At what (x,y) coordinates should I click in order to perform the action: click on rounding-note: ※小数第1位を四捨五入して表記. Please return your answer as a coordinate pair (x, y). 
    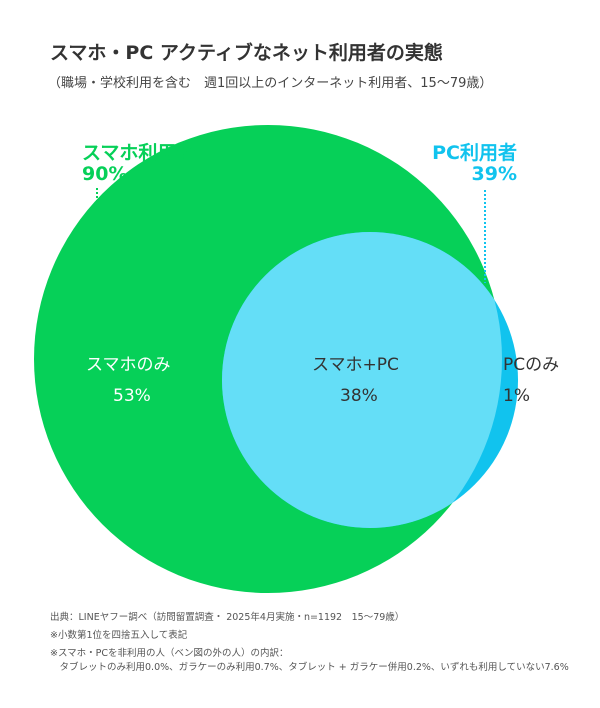
    Looking at the image, I should click on (119, 635).